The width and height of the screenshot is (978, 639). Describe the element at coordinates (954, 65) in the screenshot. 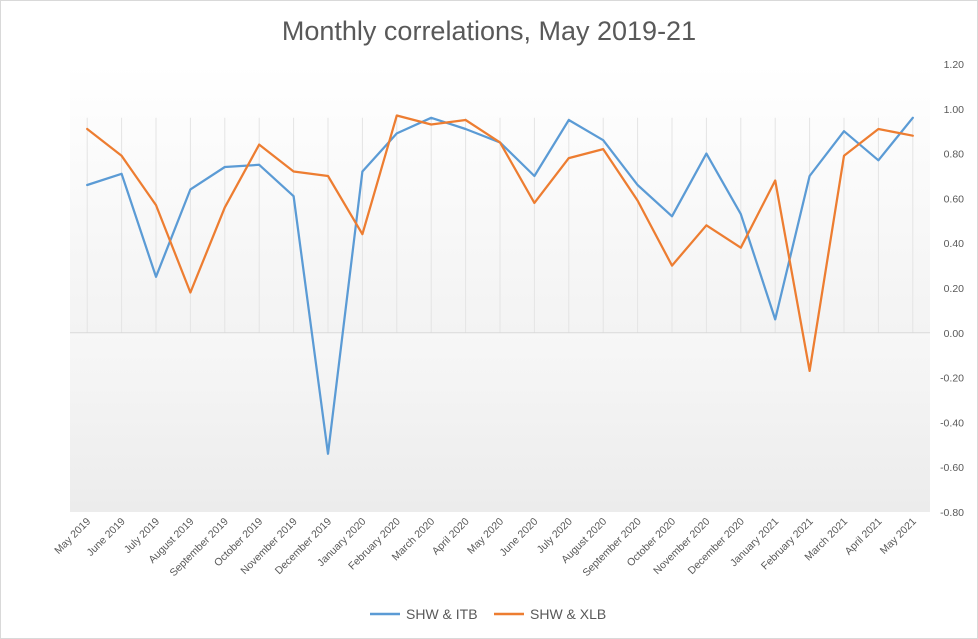

I see `y-tick-label: 1.20` at that location.